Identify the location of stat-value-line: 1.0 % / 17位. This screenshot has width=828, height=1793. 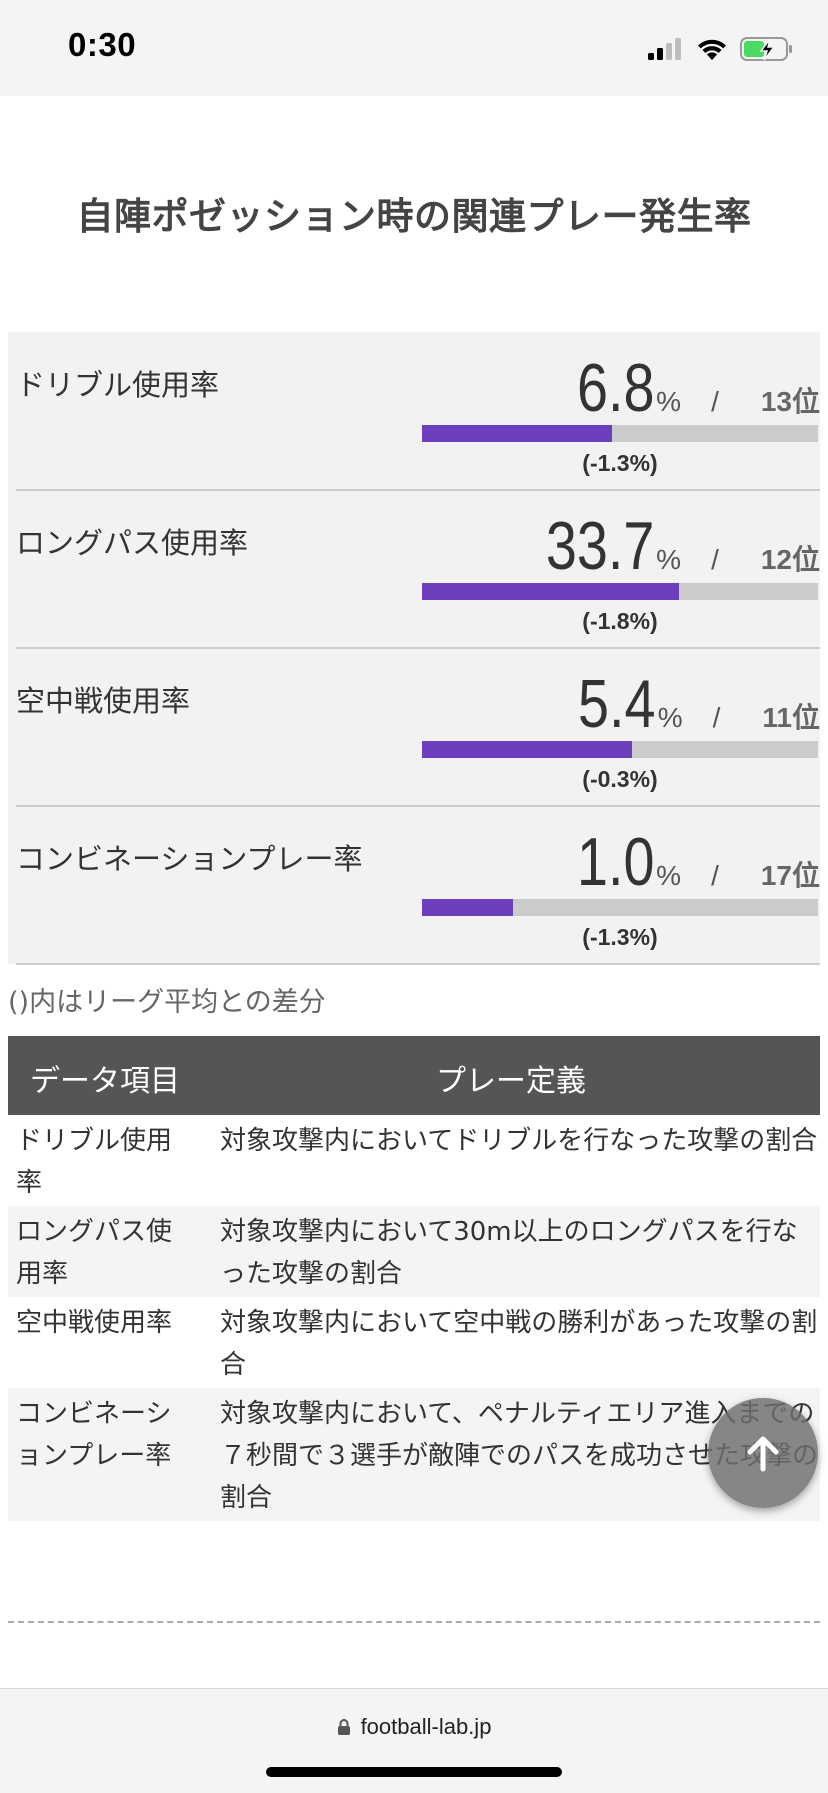
(690, 863).